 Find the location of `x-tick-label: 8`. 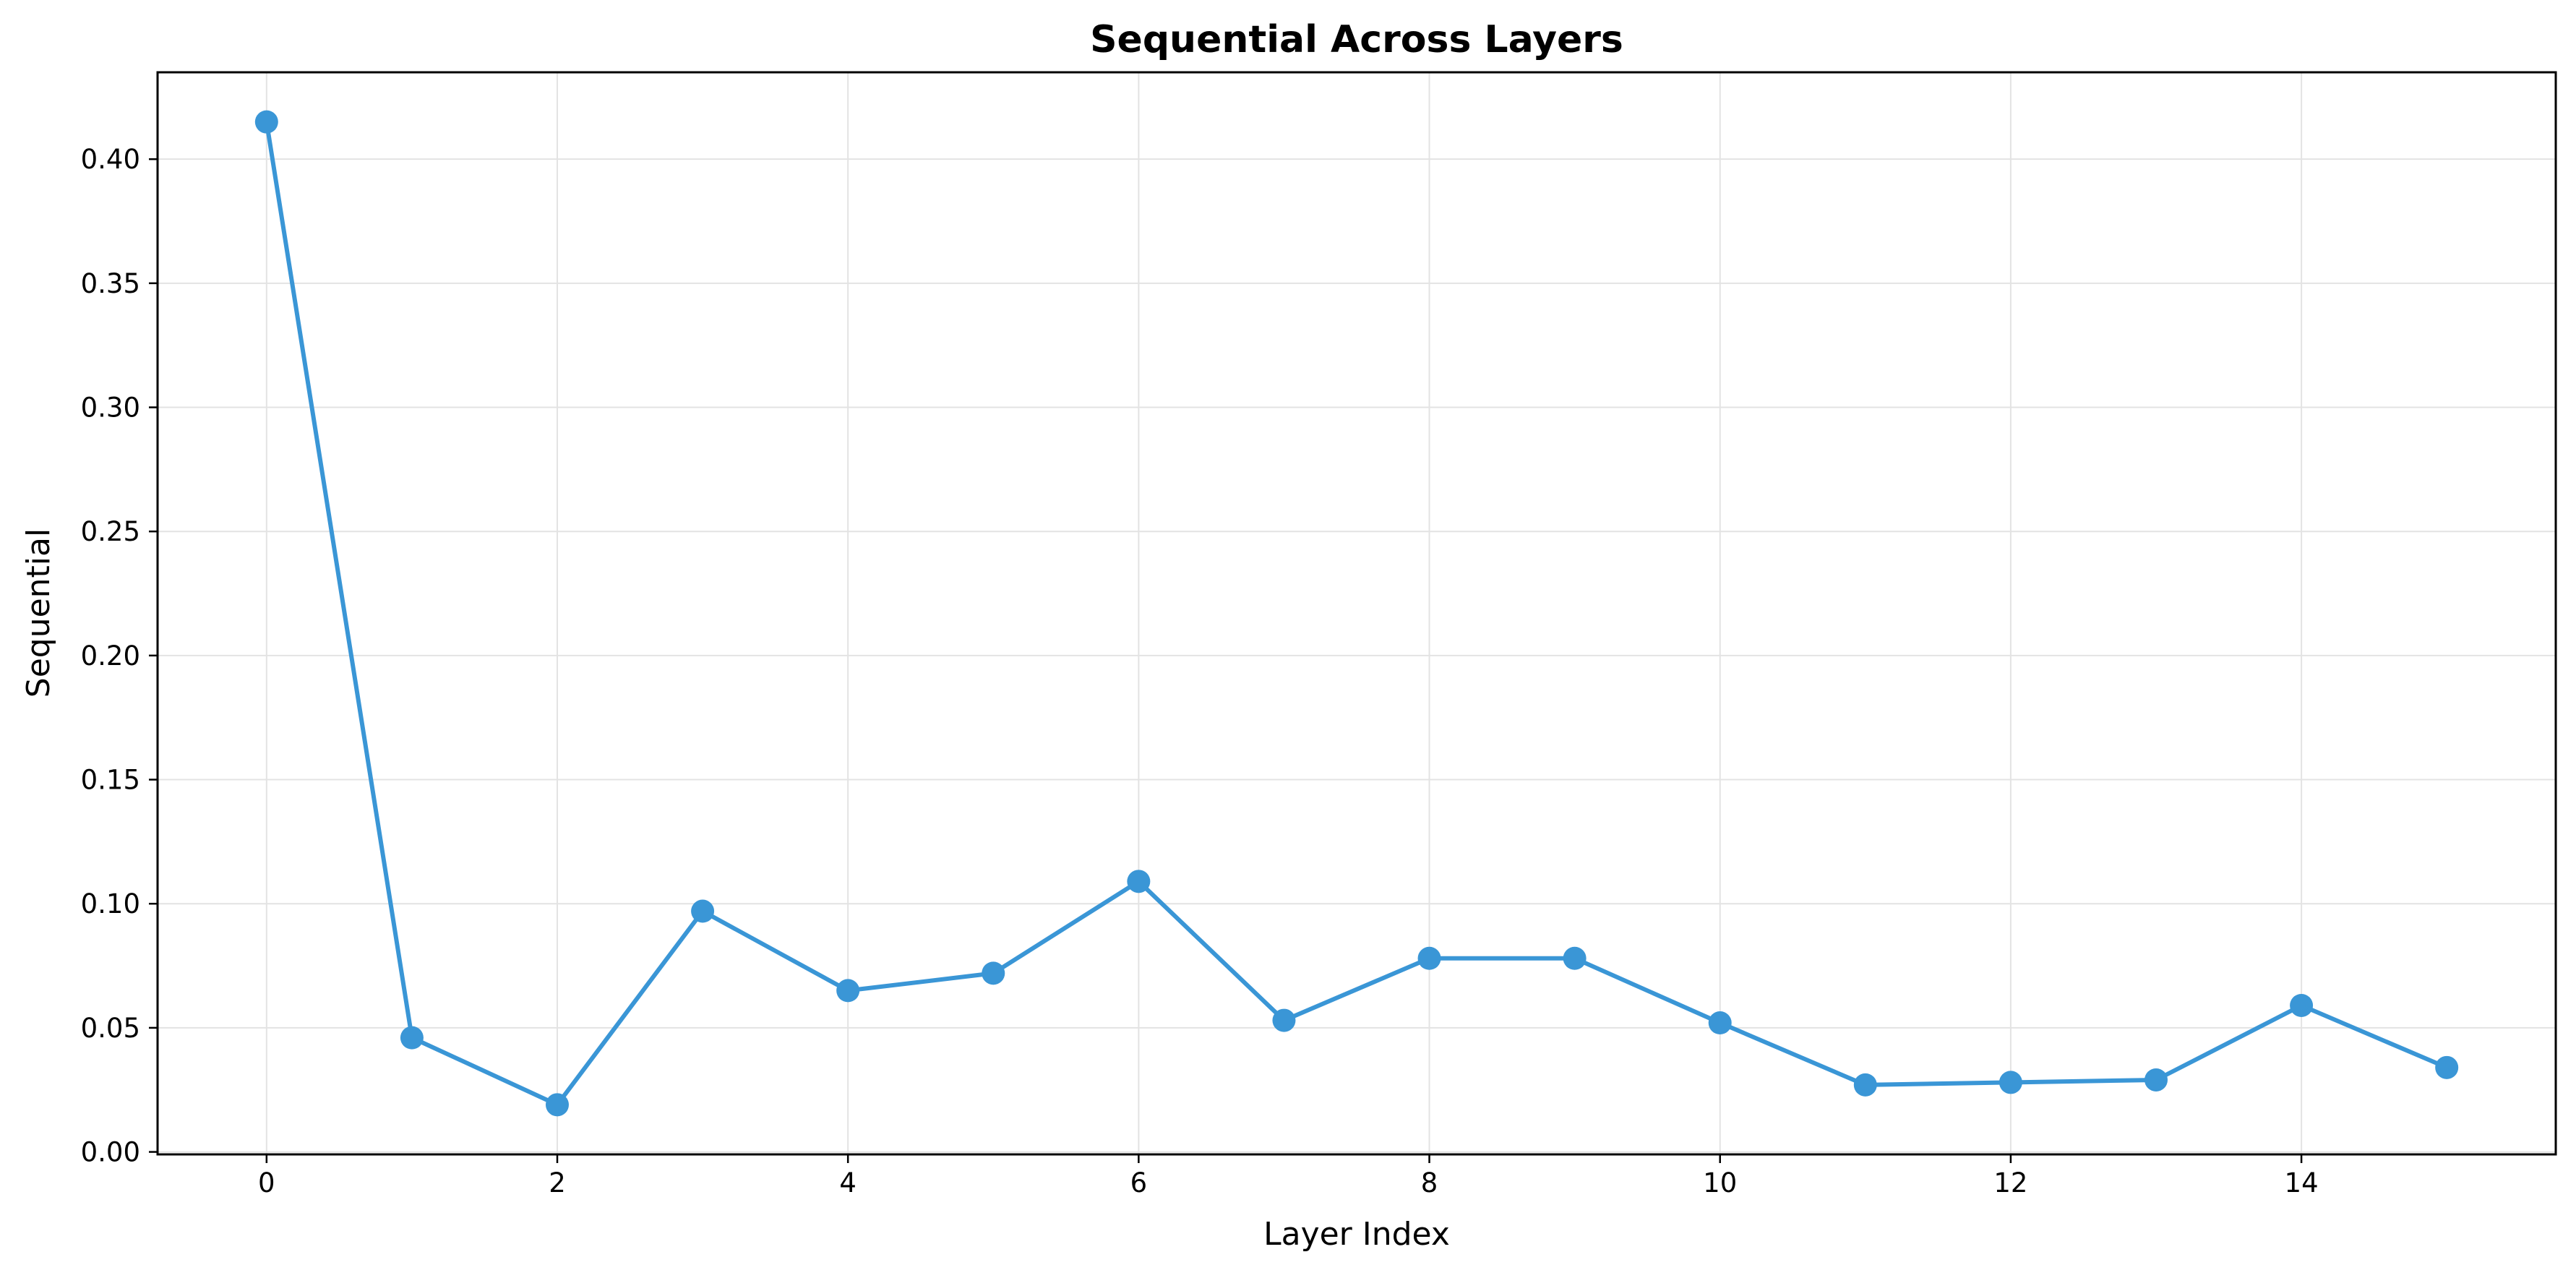

x-tick-label: 8 is located at coordinates (1430, 1182).